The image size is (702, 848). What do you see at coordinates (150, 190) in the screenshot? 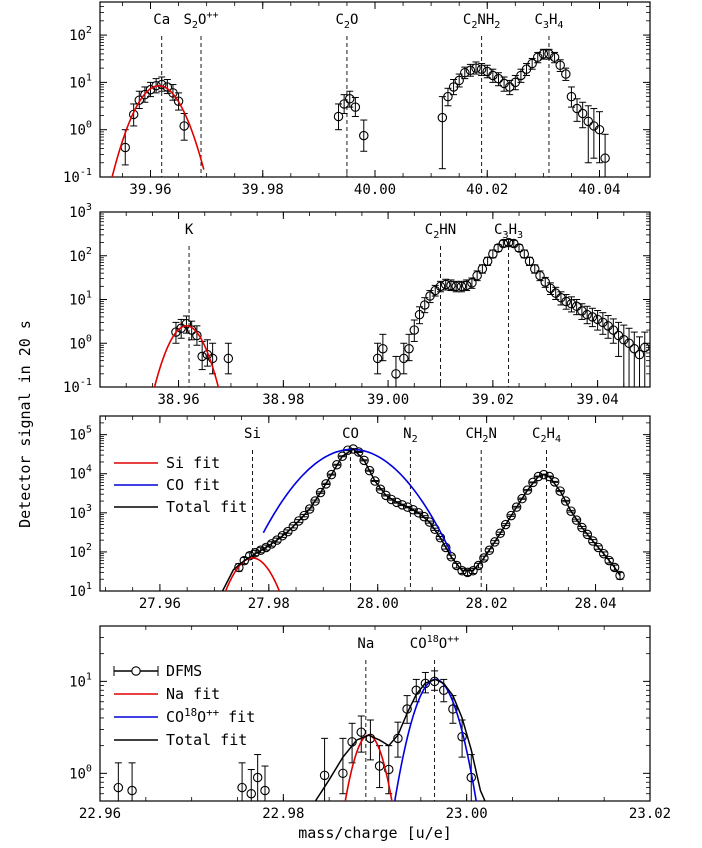
I see `x-tick-label: 39.96` at bounding box center [150, 190].